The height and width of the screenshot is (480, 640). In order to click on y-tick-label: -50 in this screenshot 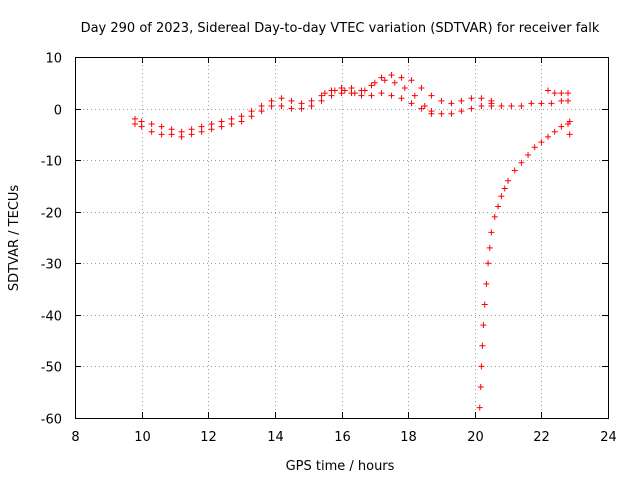, I will do `click(51, 368)`.